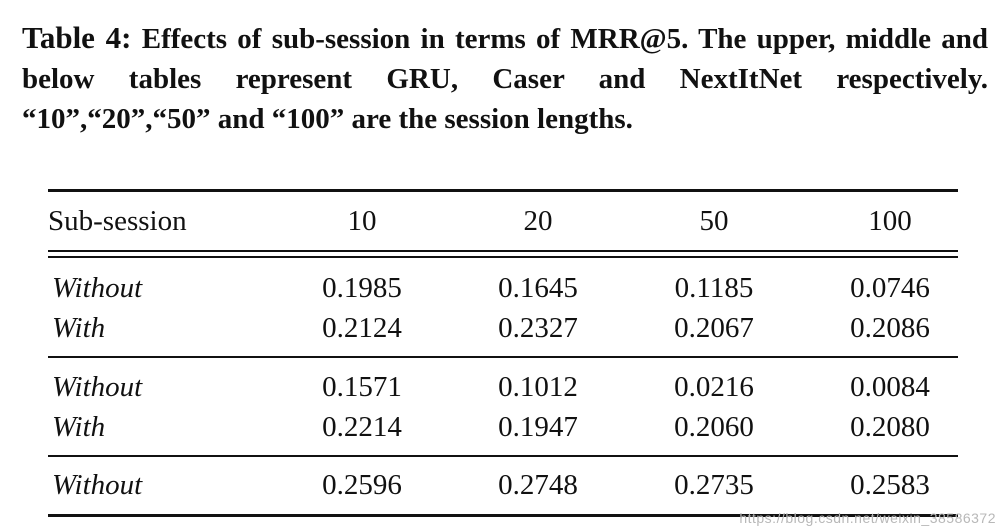  I want to click on table-cell: 0.1645, so click(538, 288).